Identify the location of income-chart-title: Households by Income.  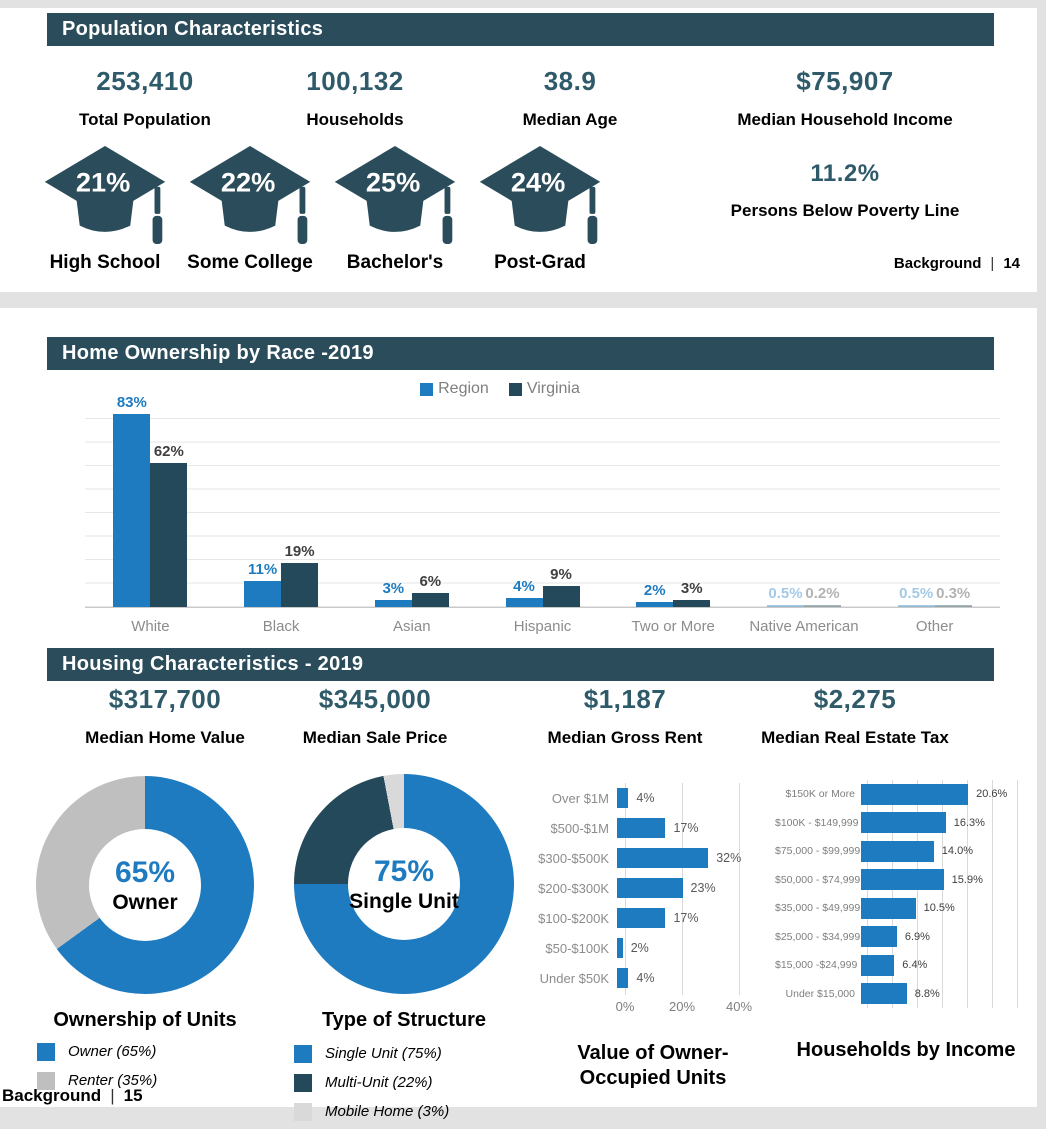
(906, 1050).